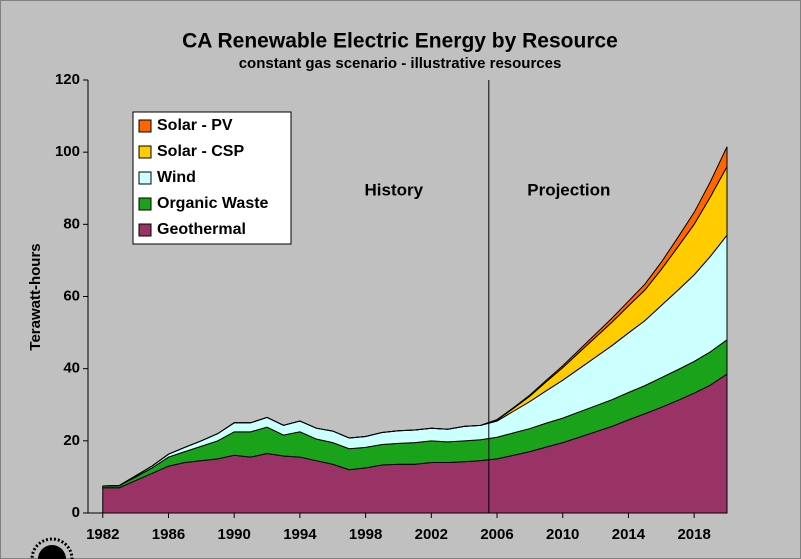 The image size is (801, 559). I want to click on x-tick-label: 1998, so click(365, 534).